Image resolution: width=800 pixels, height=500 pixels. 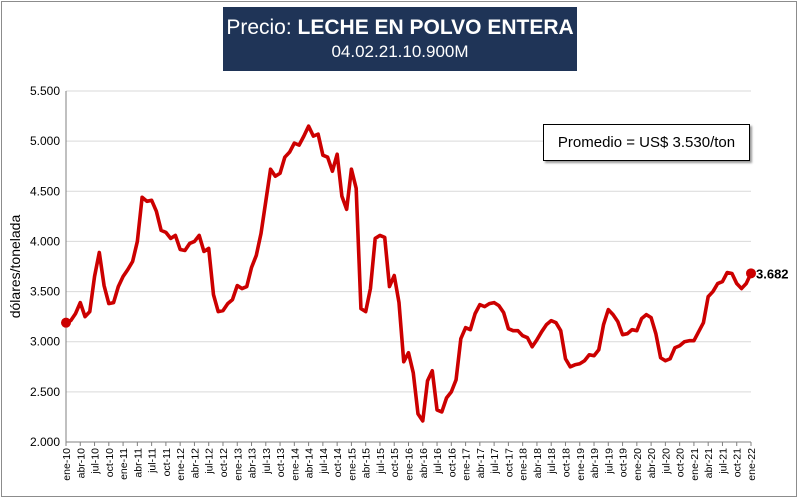 What do you see at coordinates (295, 464) in the screenshot?
I see `x-tick-label: ene-14` at bounding box center [295, 464].